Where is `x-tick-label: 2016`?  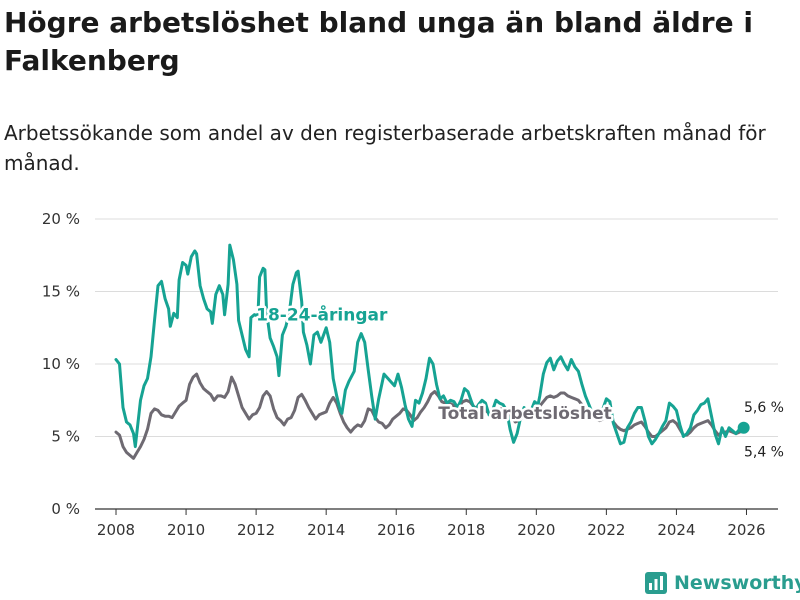
x-tick-label: 2016 is located at coordinates (396, 530).